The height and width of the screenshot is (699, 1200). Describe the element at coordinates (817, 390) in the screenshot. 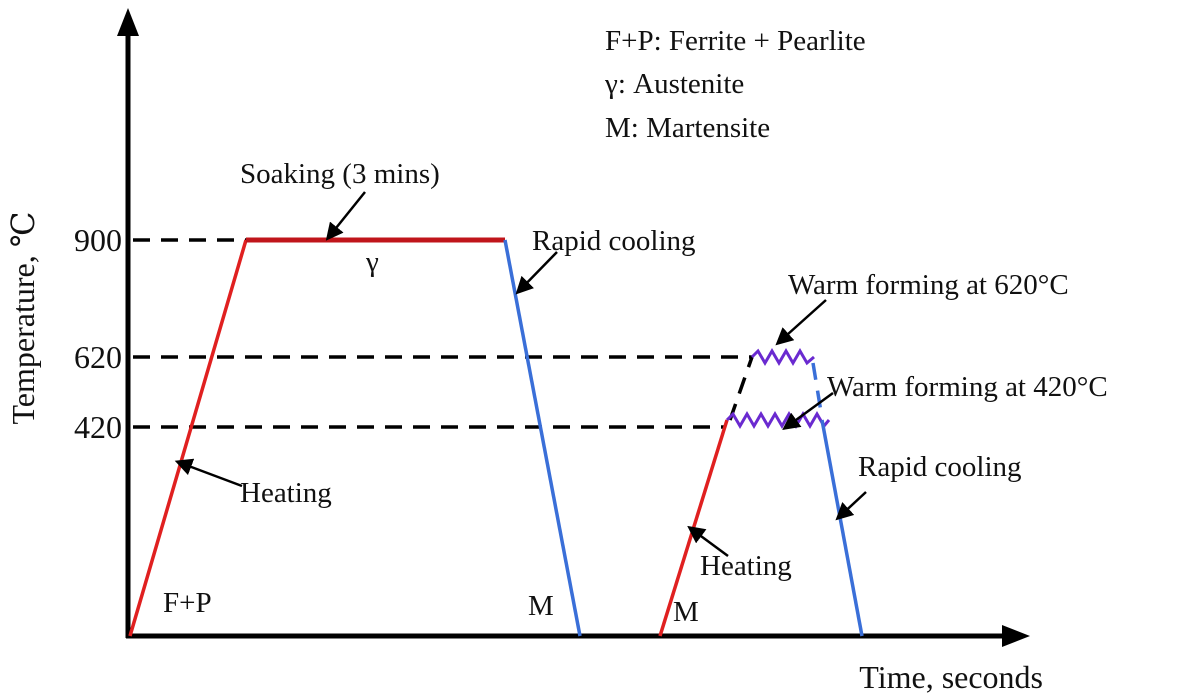

I see `warm-620-cooling-dashed` at that location.